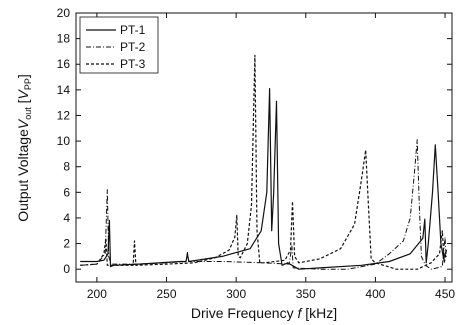  Describe the element at coordinates (66, 269) in the screenshot. I see `y-tick-label: 0` at that location.